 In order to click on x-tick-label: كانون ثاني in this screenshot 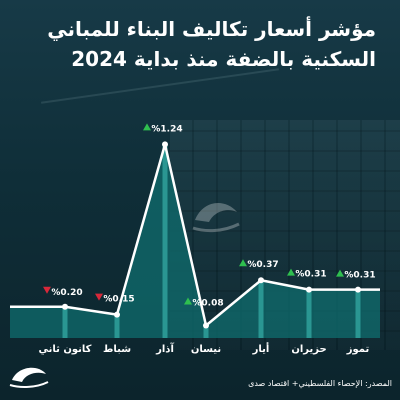, I will do `click(65, 349)`.